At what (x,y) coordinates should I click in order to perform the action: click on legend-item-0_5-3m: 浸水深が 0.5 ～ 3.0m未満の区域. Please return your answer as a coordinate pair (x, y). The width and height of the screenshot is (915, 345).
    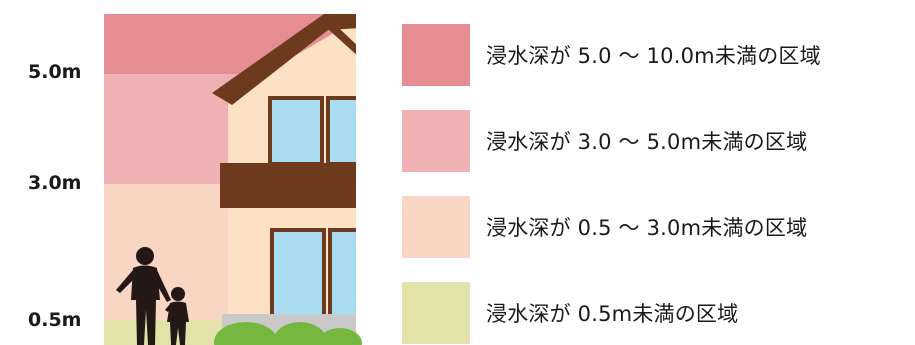
    Looking at the image, I should click on (604, 227).